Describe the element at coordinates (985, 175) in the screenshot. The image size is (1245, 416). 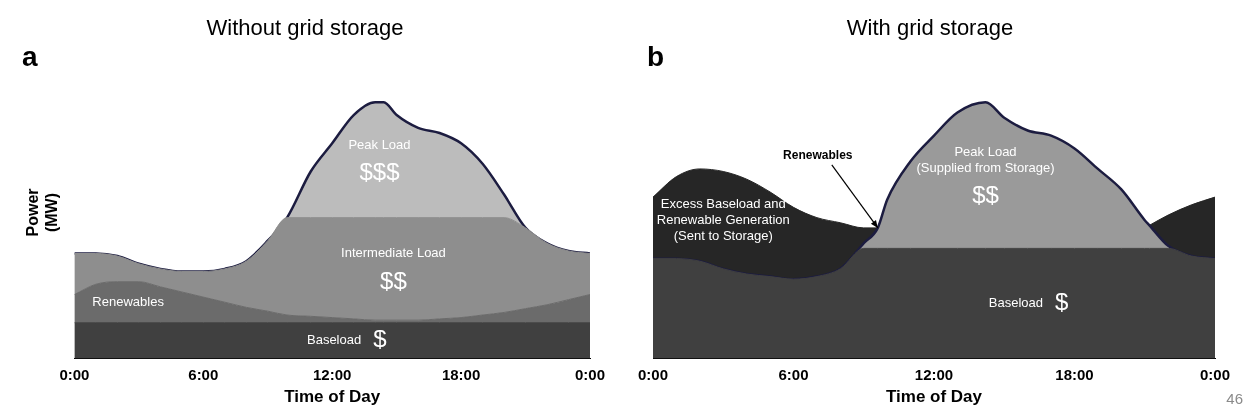
I see `series-label: Peak Load (Supplied from Storage) $$` at that location.